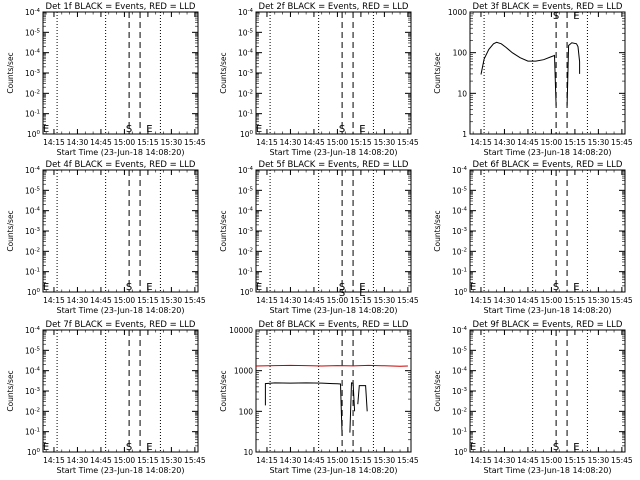 This screenshot has height=480, width=640. I want to click on panel-title: Det 6f BLACK = Events, RED = LLD, so click(548, 165).